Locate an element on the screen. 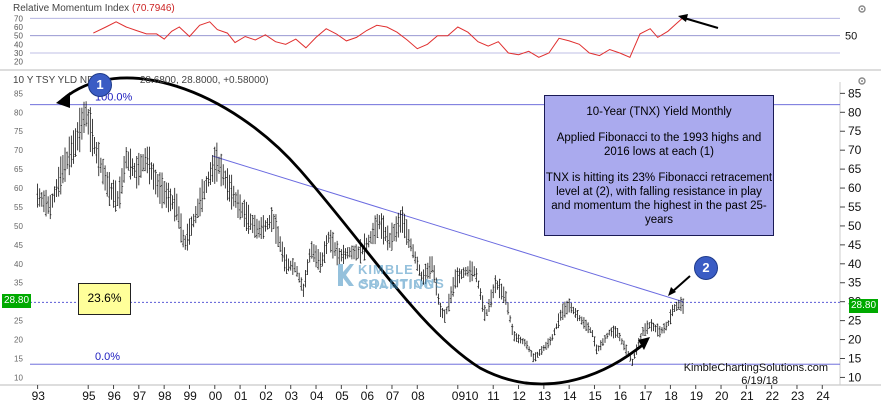  y-tick-label: 25 is located at coordinates (855, 321).